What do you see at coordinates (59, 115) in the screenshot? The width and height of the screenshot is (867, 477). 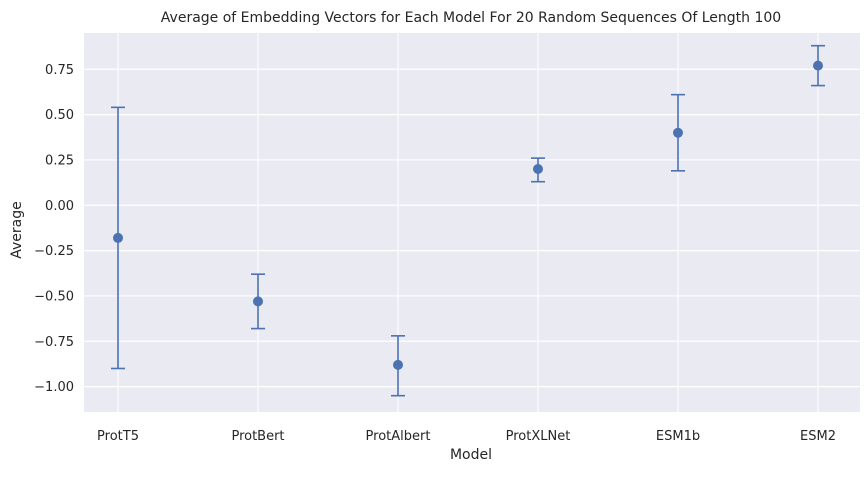 I see `y-tick-label: 0.50` at bounding box center [59, 115].